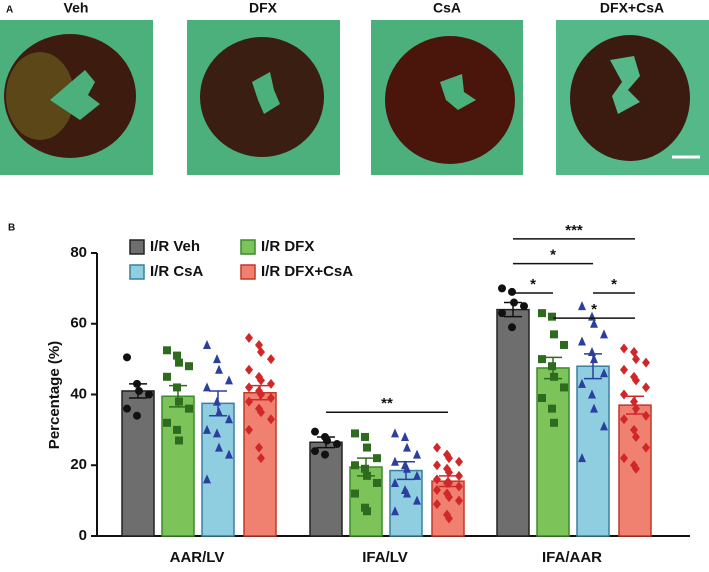 This screenshot has width=709, height=572. What do you see at coordinates (197, 557) in the screenshot?
I see `x-tick-label: AAR/LV` at bounding box center [197, 557].